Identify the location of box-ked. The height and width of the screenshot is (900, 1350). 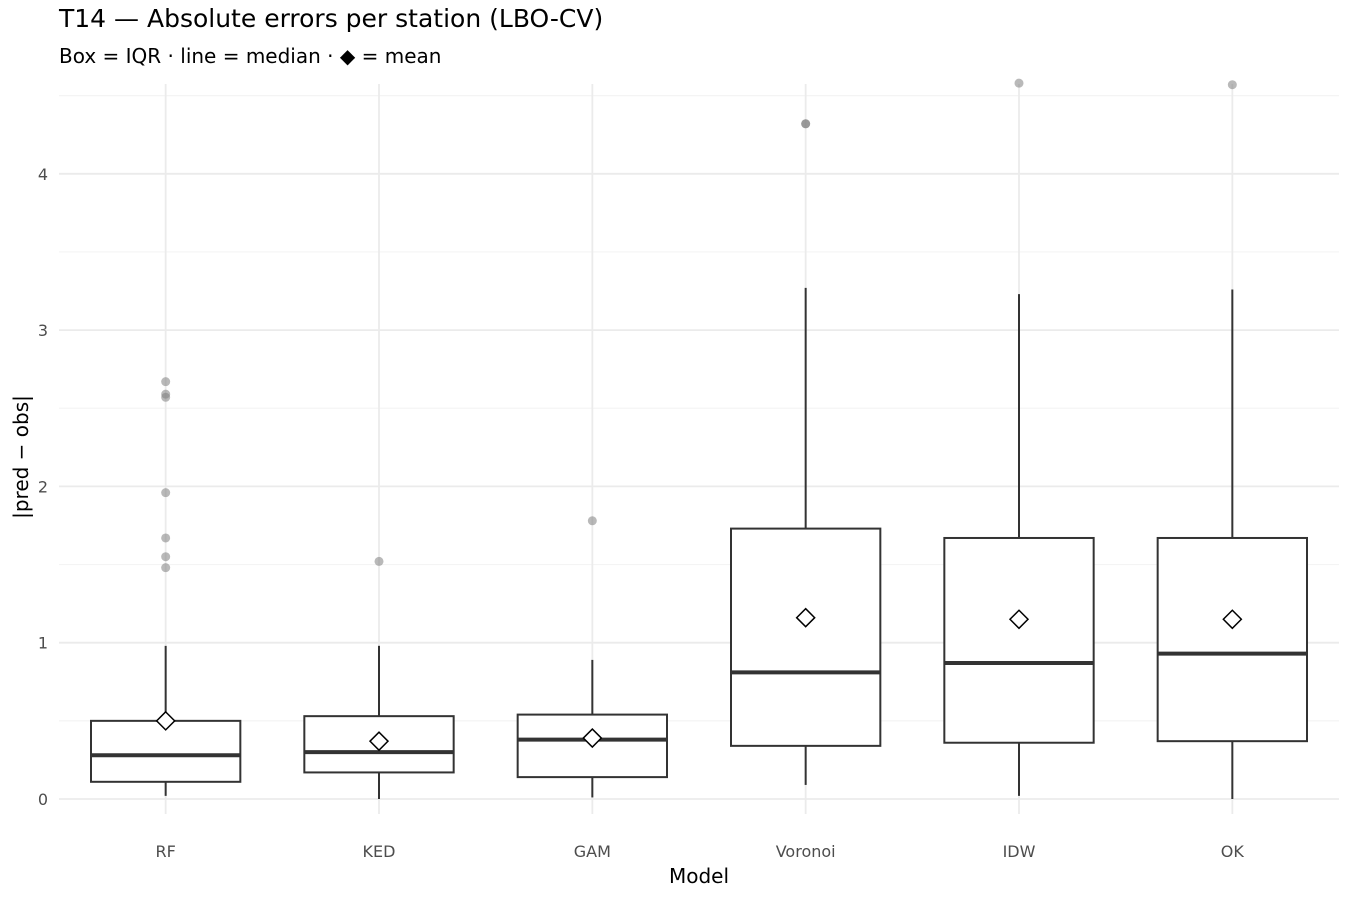
(379, 677).